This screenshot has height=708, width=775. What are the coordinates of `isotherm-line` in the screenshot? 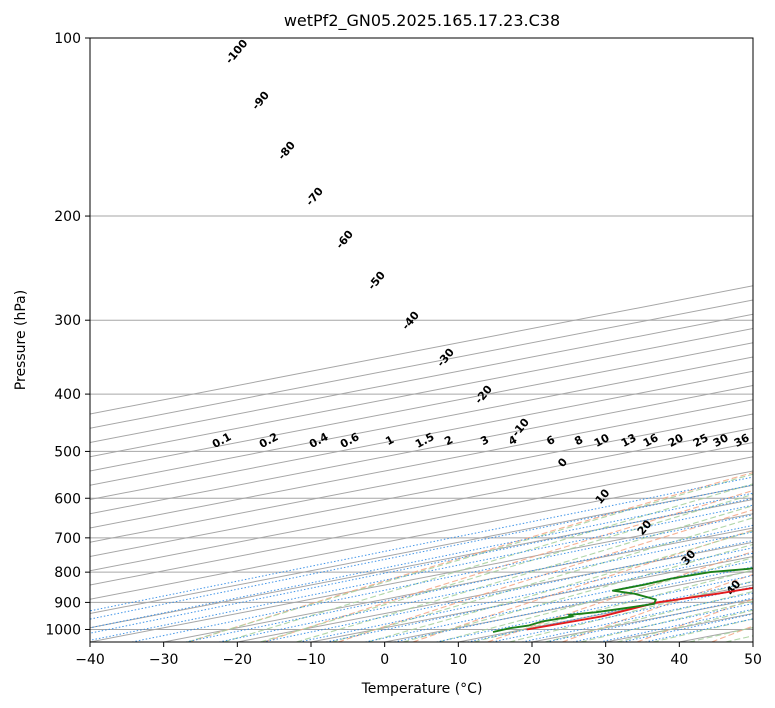 It's located at (458, 584).